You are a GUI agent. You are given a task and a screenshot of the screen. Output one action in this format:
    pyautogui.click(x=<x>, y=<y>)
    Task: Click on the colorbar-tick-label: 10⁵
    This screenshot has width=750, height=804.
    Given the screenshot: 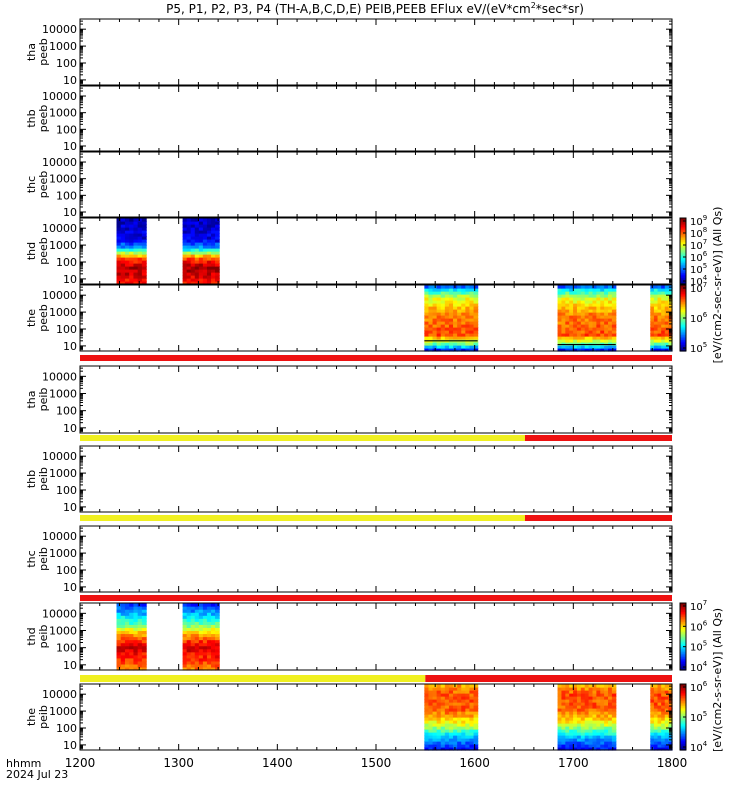 What is the action you would take?
    pyautogui.click(x=698, y=269)
    